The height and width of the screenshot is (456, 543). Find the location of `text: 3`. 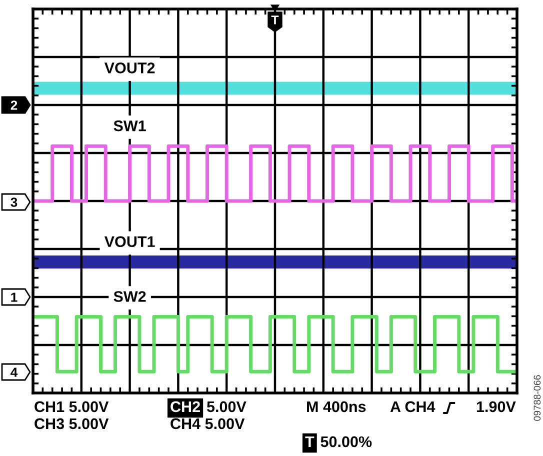

text: 3 is located at coordinates (14, 202).